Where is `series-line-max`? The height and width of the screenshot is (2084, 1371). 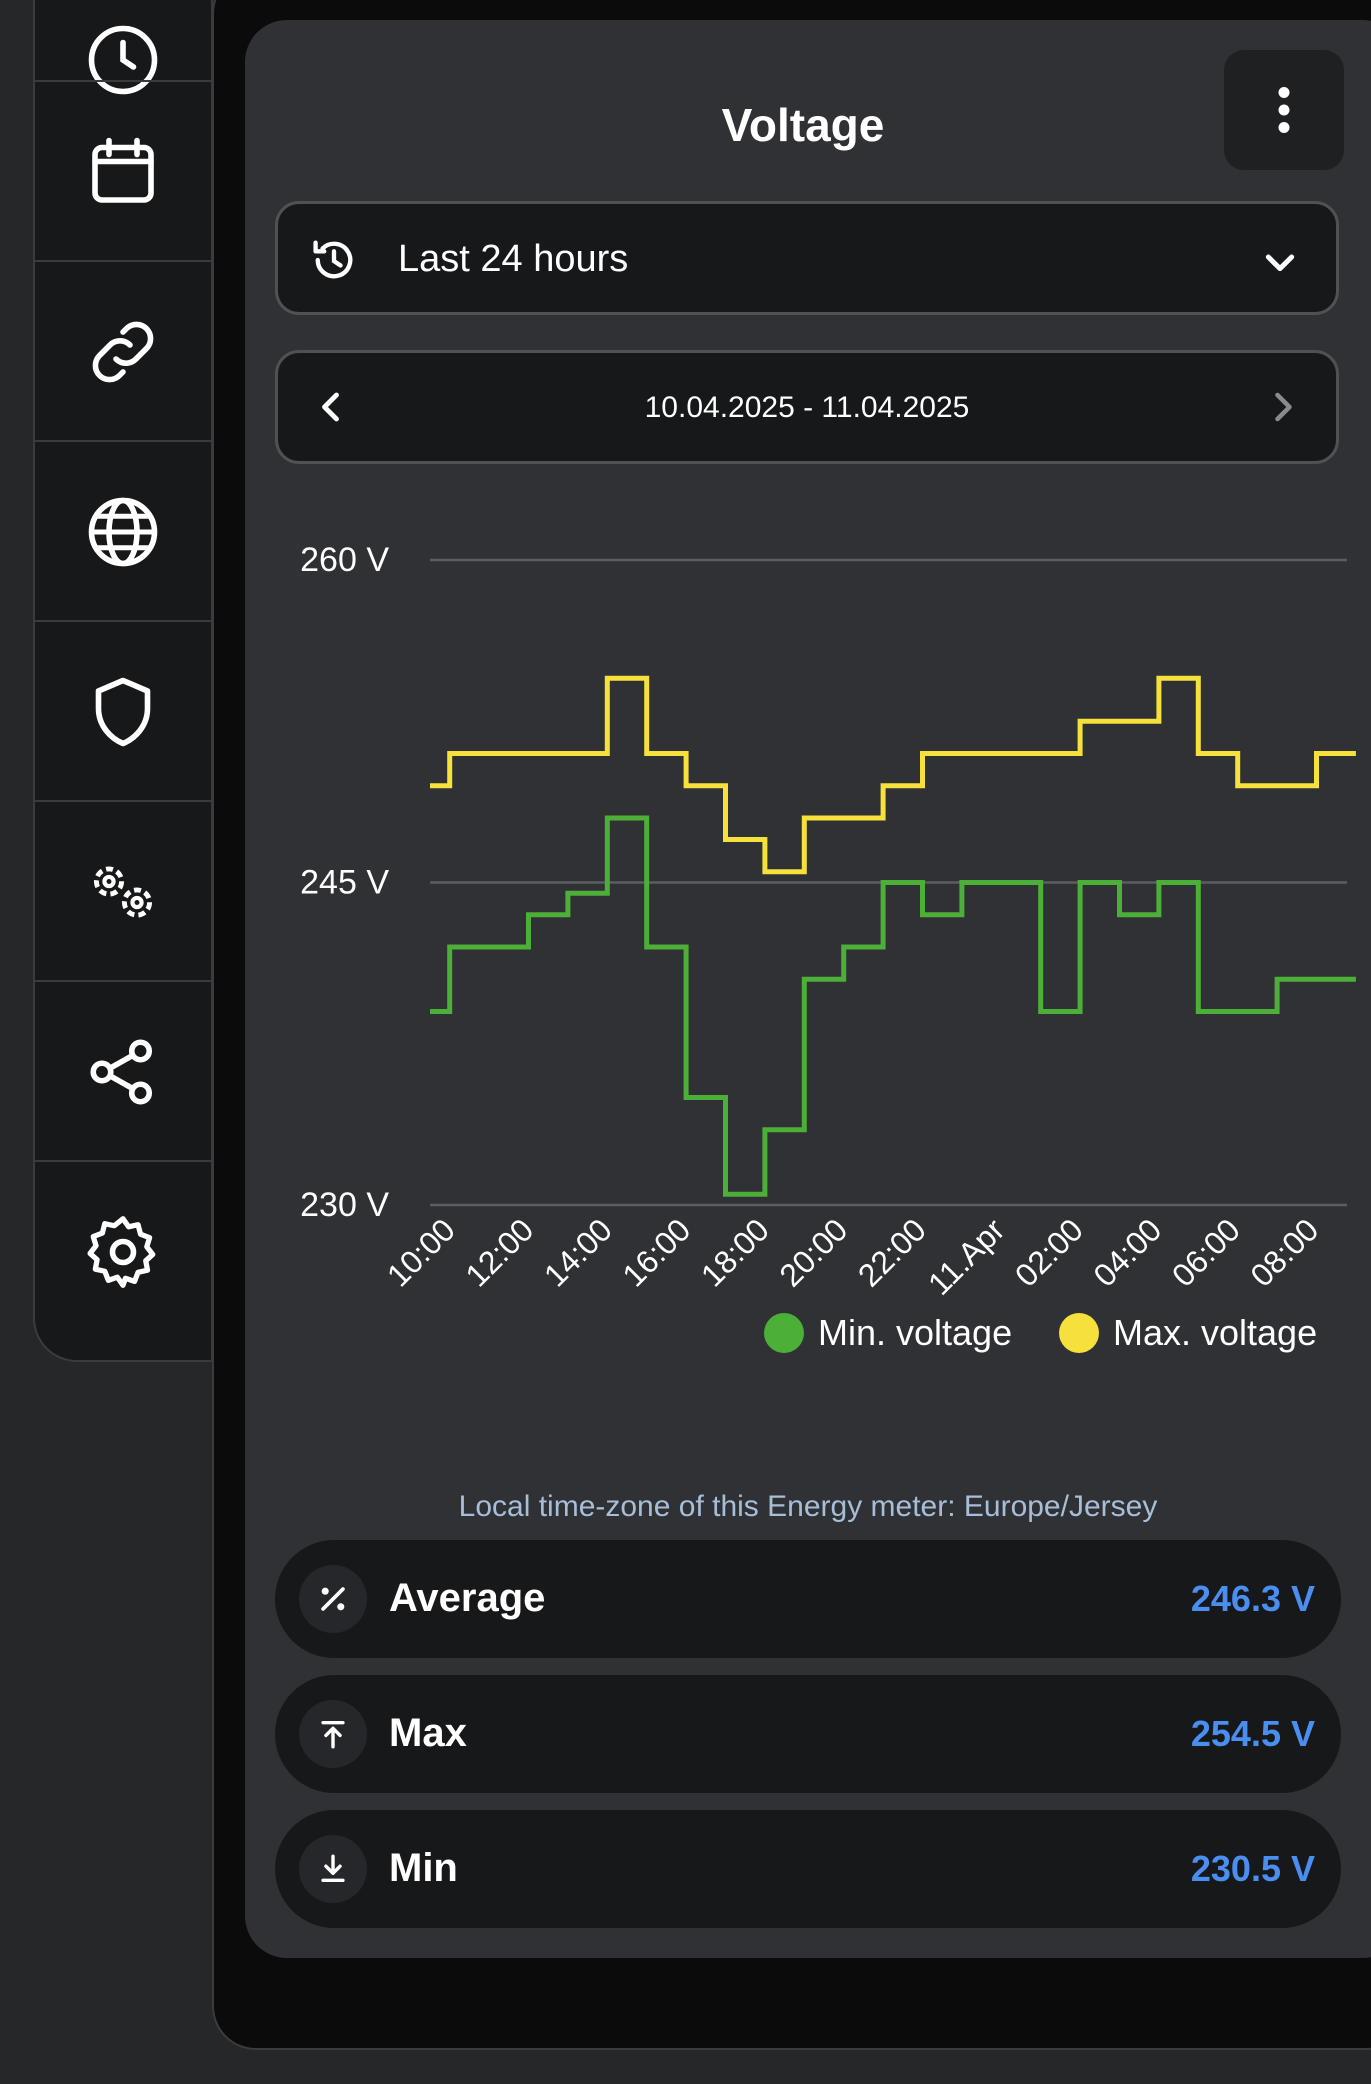 series-line-max is located at coordinates (893, 775).